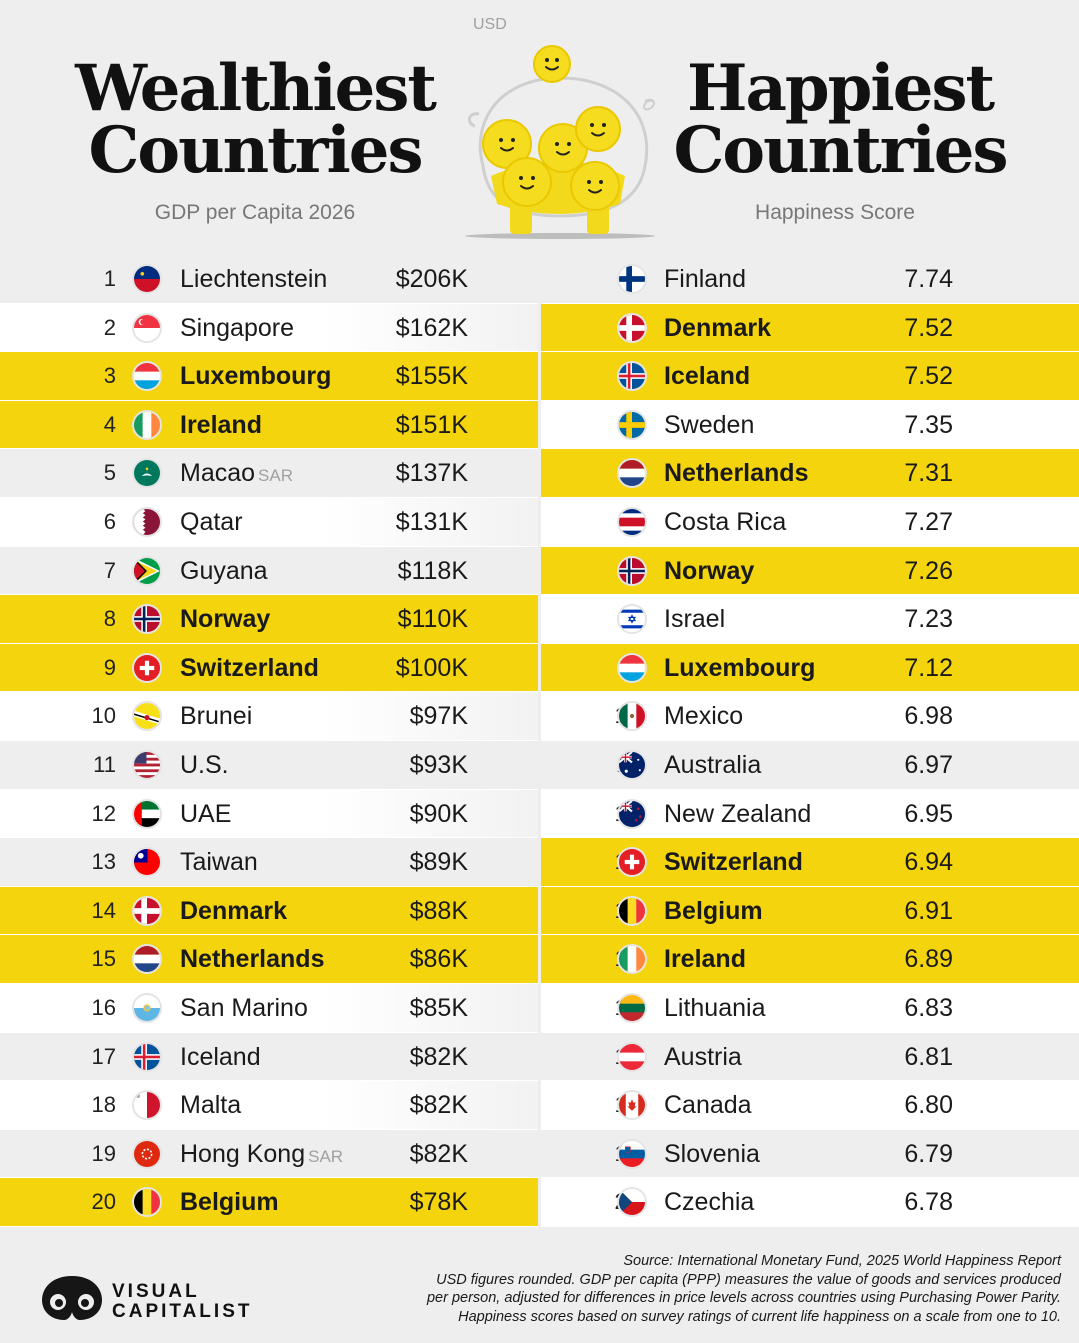 This screenshot has width=1079, height=1343. Describe the element at coordinates (224, 570) in the screenshot. I see `country-label: Guyana` at that location.